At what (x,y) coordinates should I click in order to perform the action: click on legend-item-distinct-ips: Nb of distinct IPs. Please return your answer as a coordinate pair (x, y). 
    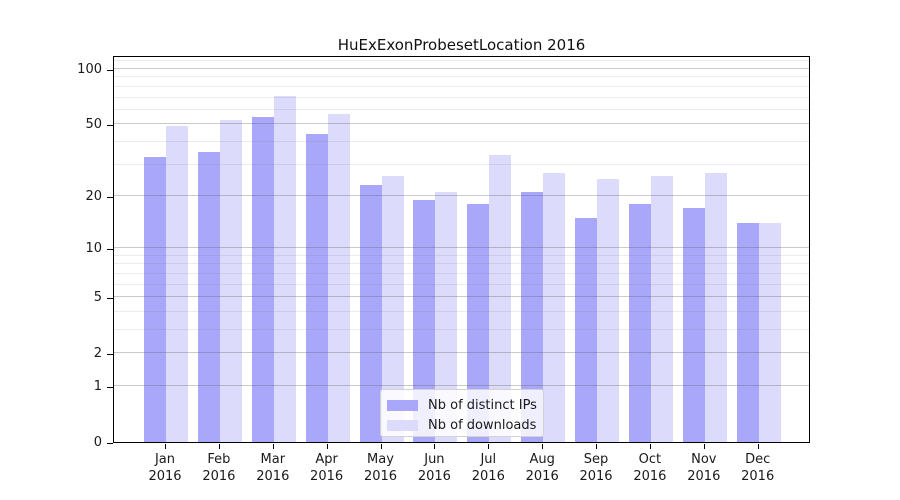
    Looking at the image, I should click on (462, 405).